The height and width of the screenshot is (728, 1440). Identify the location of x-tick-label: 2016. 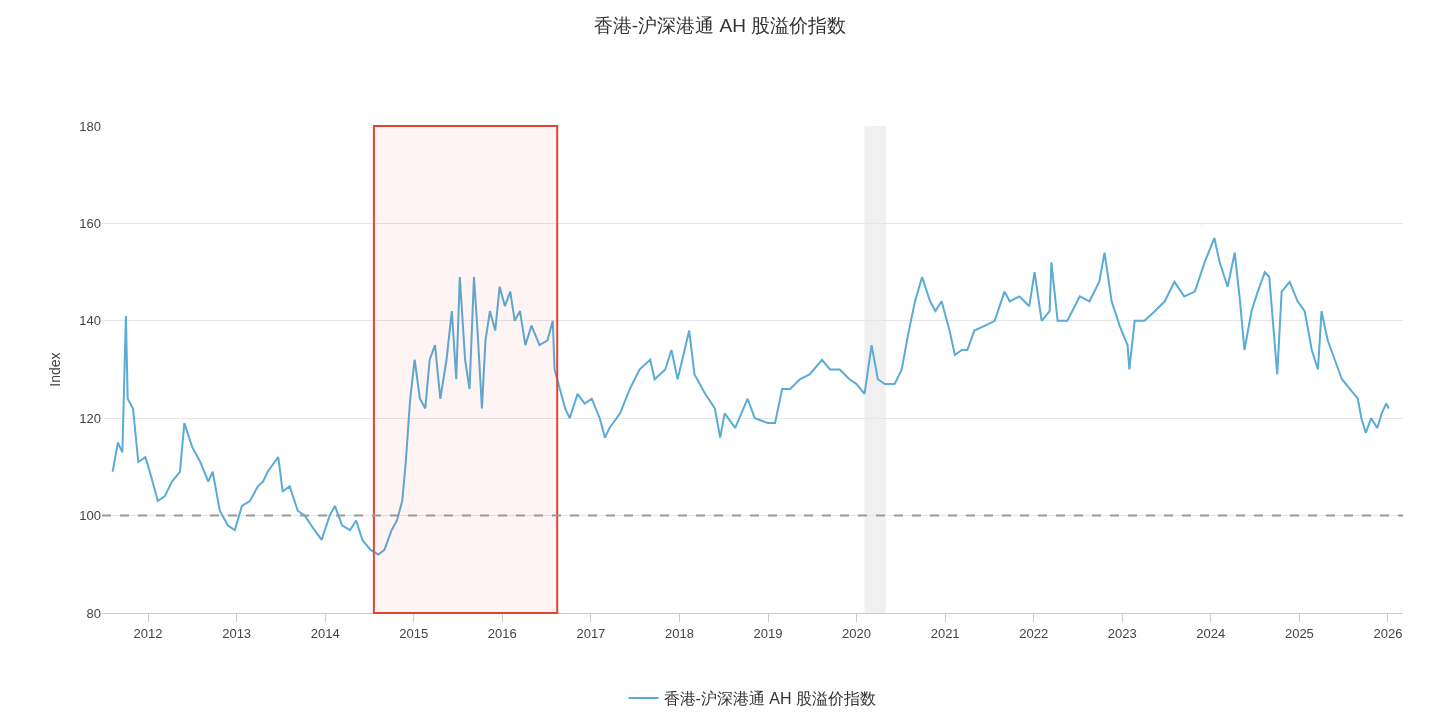
(502, 633).